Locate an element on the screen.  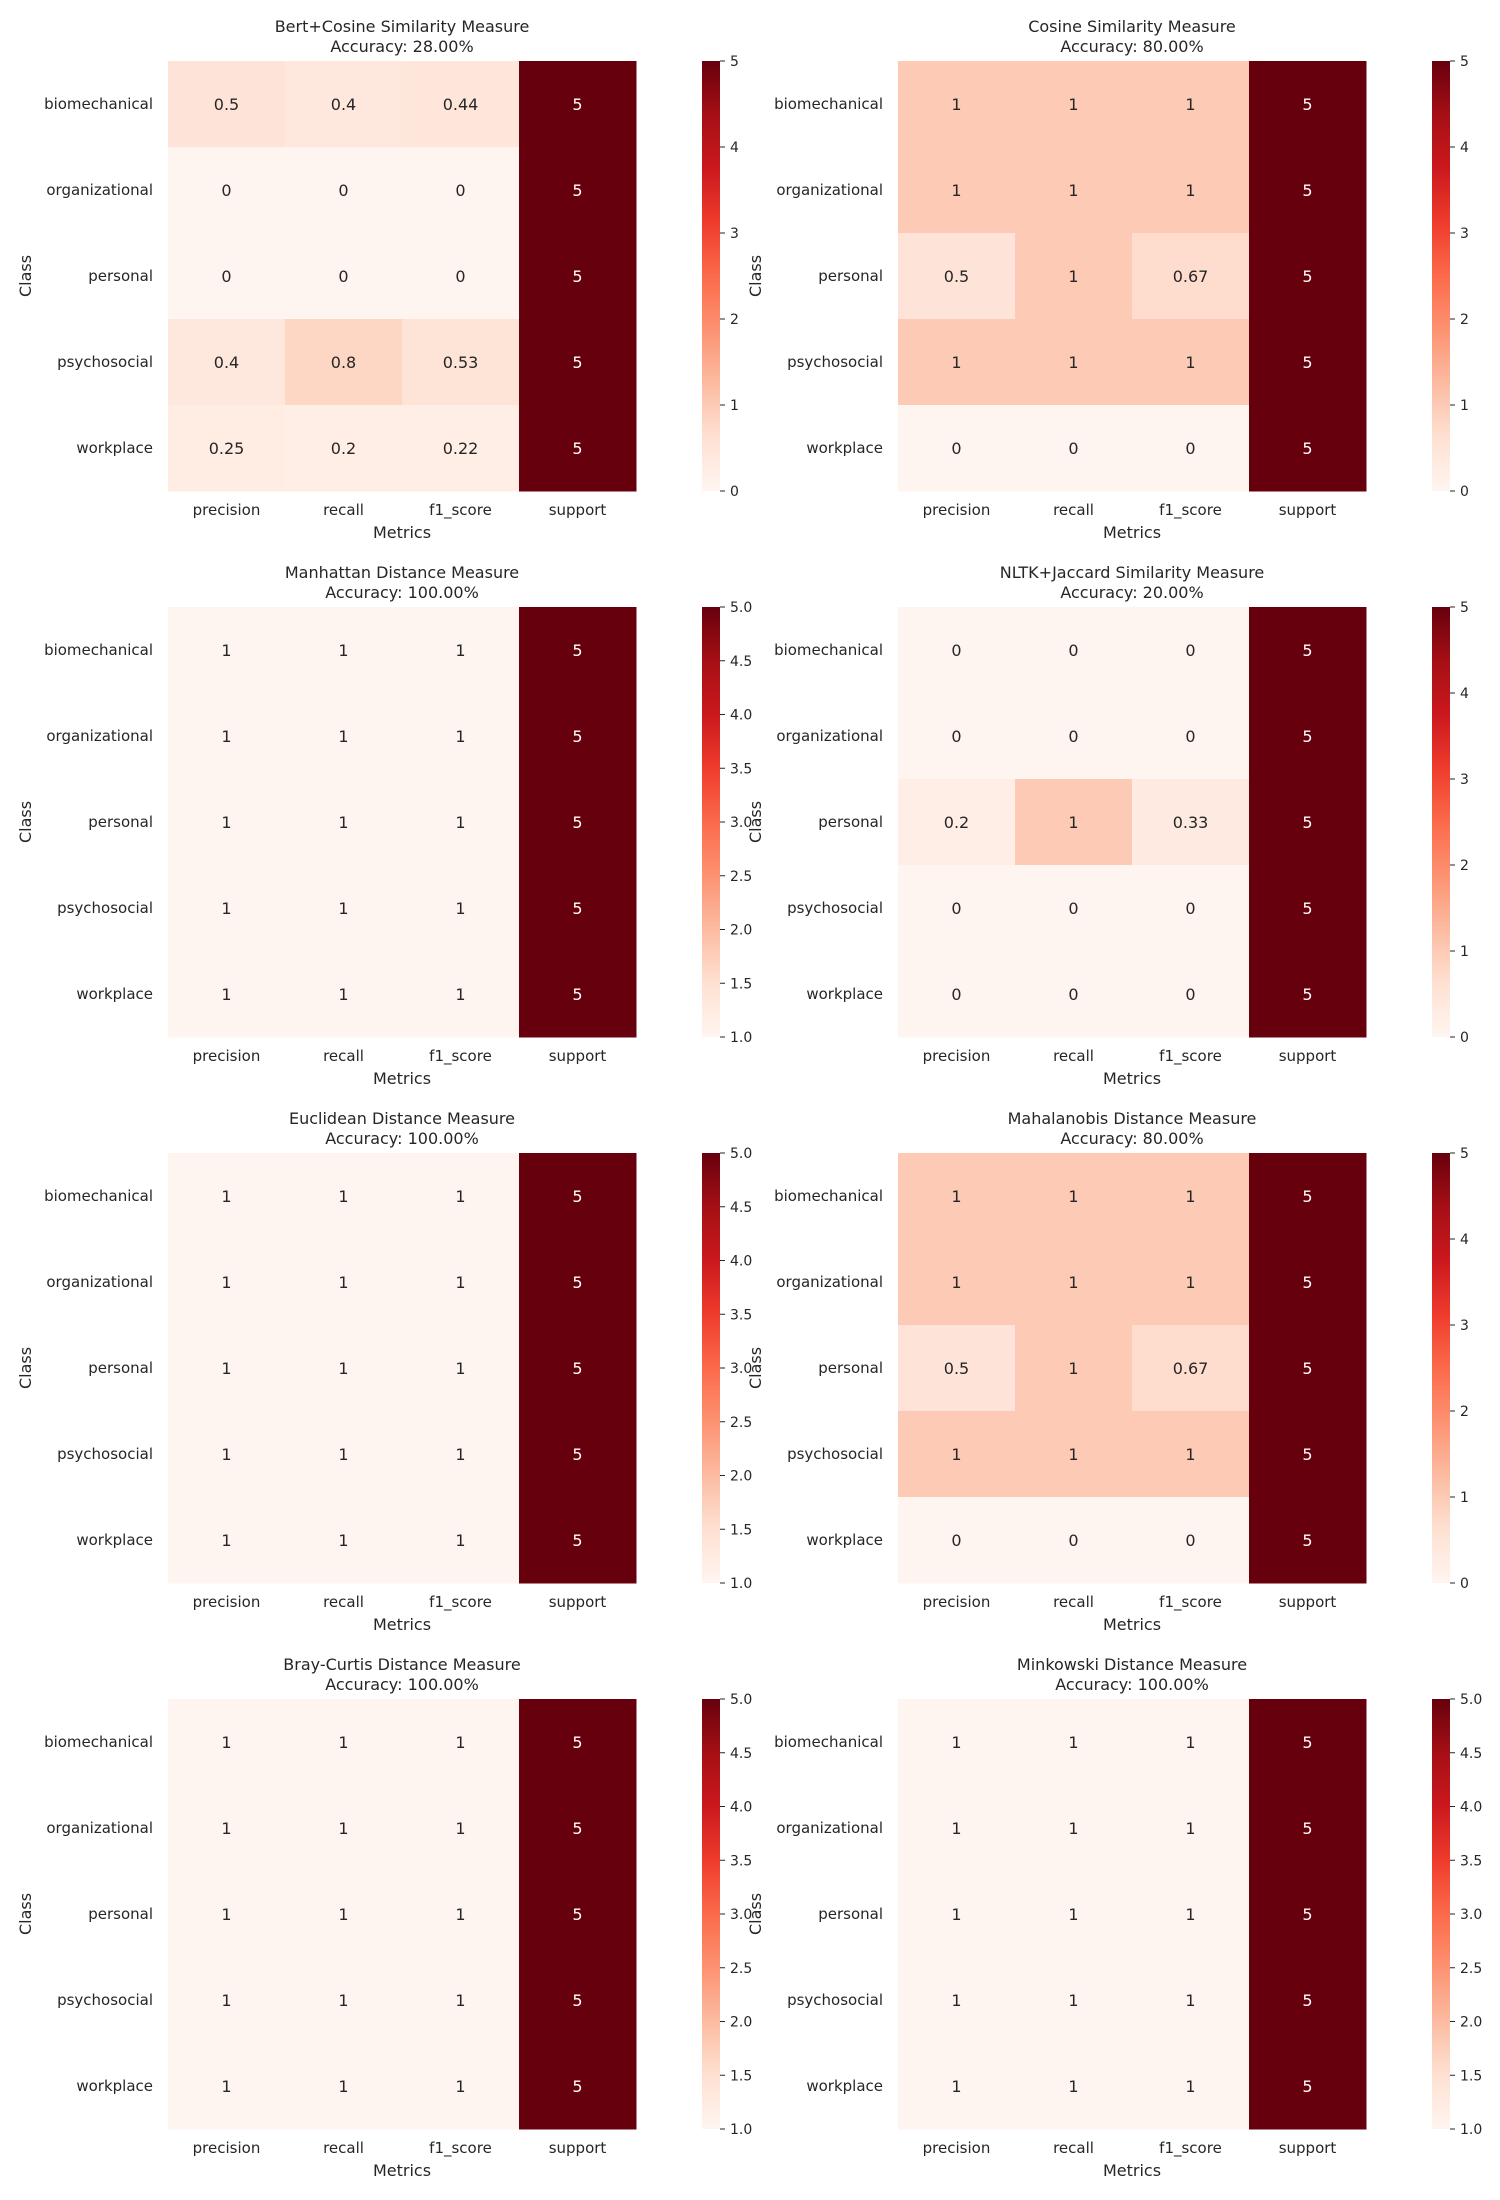
chart-subtitle: Accuracy: 28.00% is located at coordinates (401, 46).